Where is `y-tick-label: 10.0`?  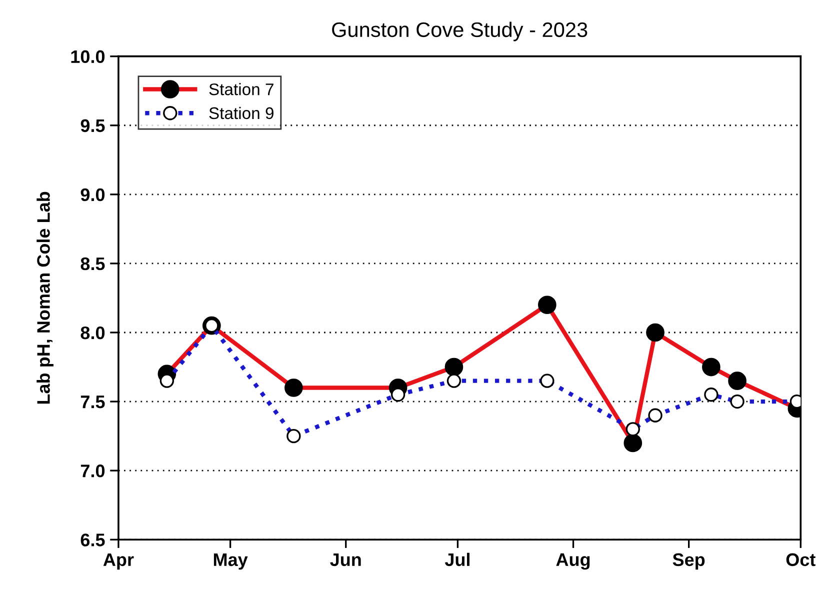 y-tick-label: 10.0 is located at coordinates (88, 57).